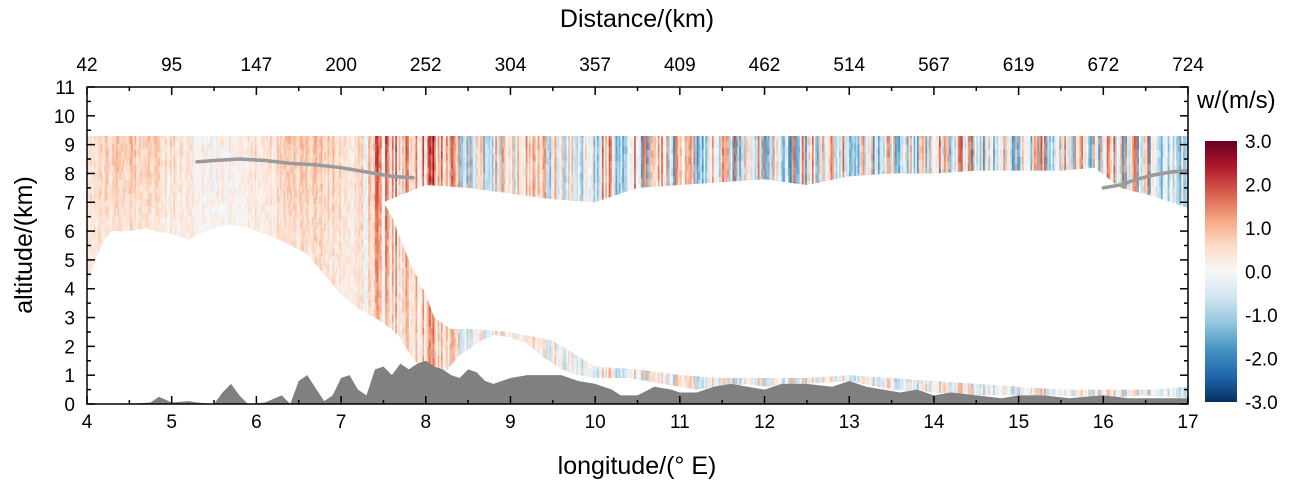  I want to click on x-tick-label: 7, so click(341, 422).